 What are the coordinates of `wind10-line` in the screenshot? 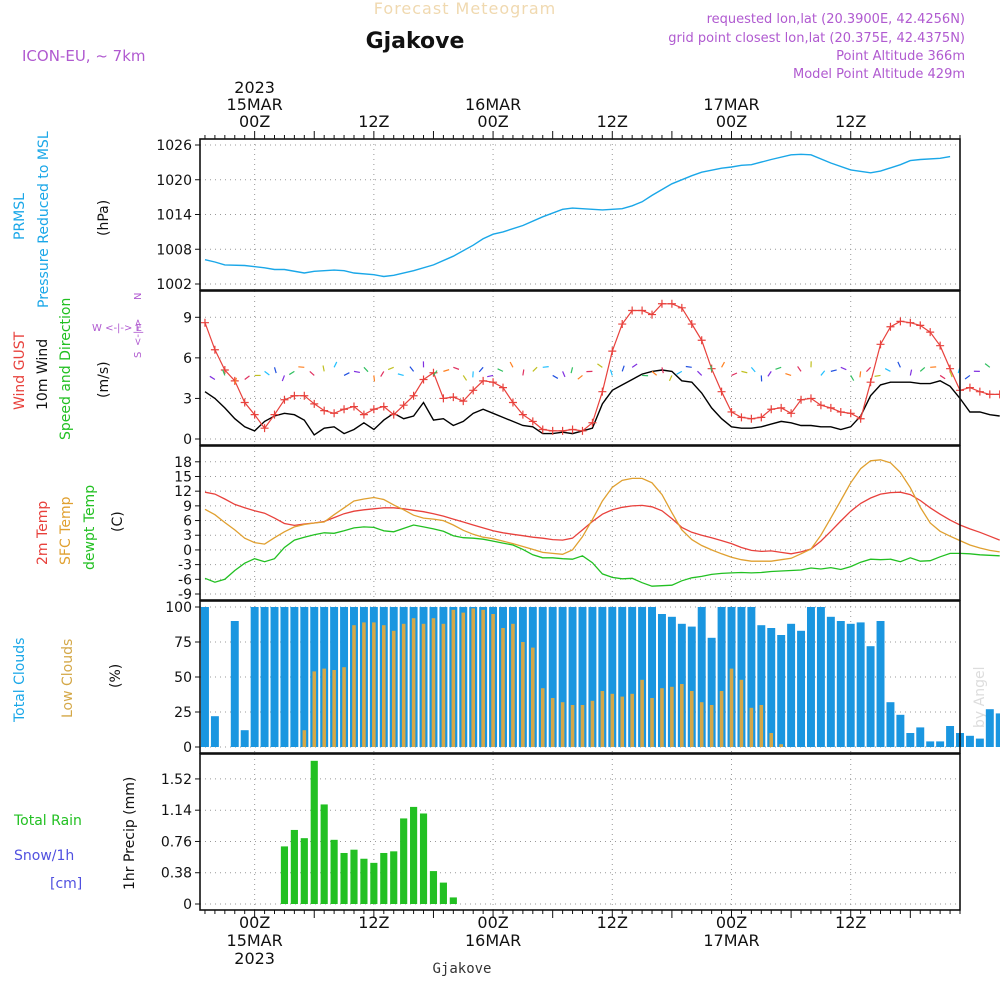 It's located at (602, 402).